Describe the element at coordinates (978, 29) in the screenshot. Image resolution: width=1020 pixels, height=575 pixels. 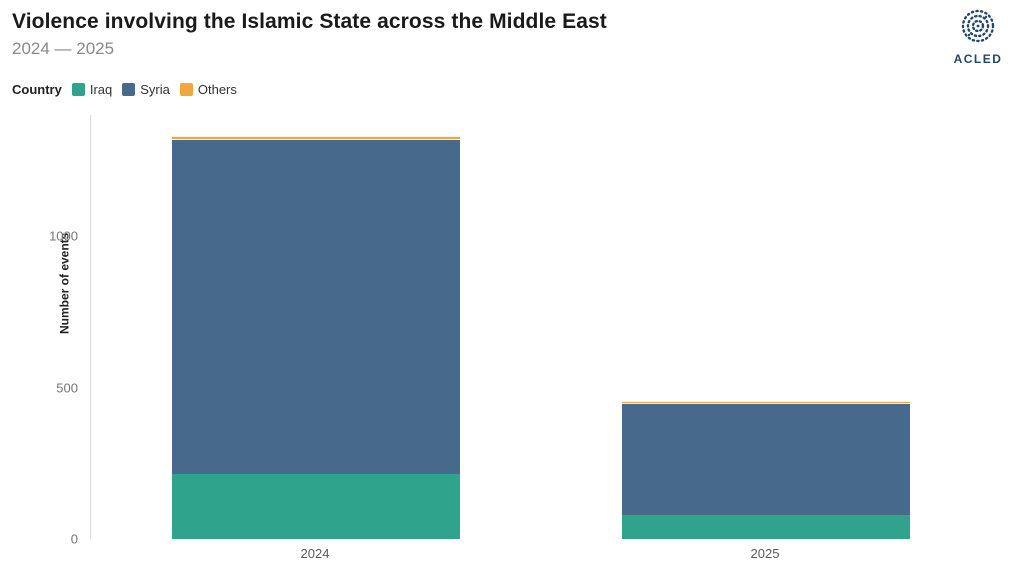
I see `acled-globe-icon` at that location.